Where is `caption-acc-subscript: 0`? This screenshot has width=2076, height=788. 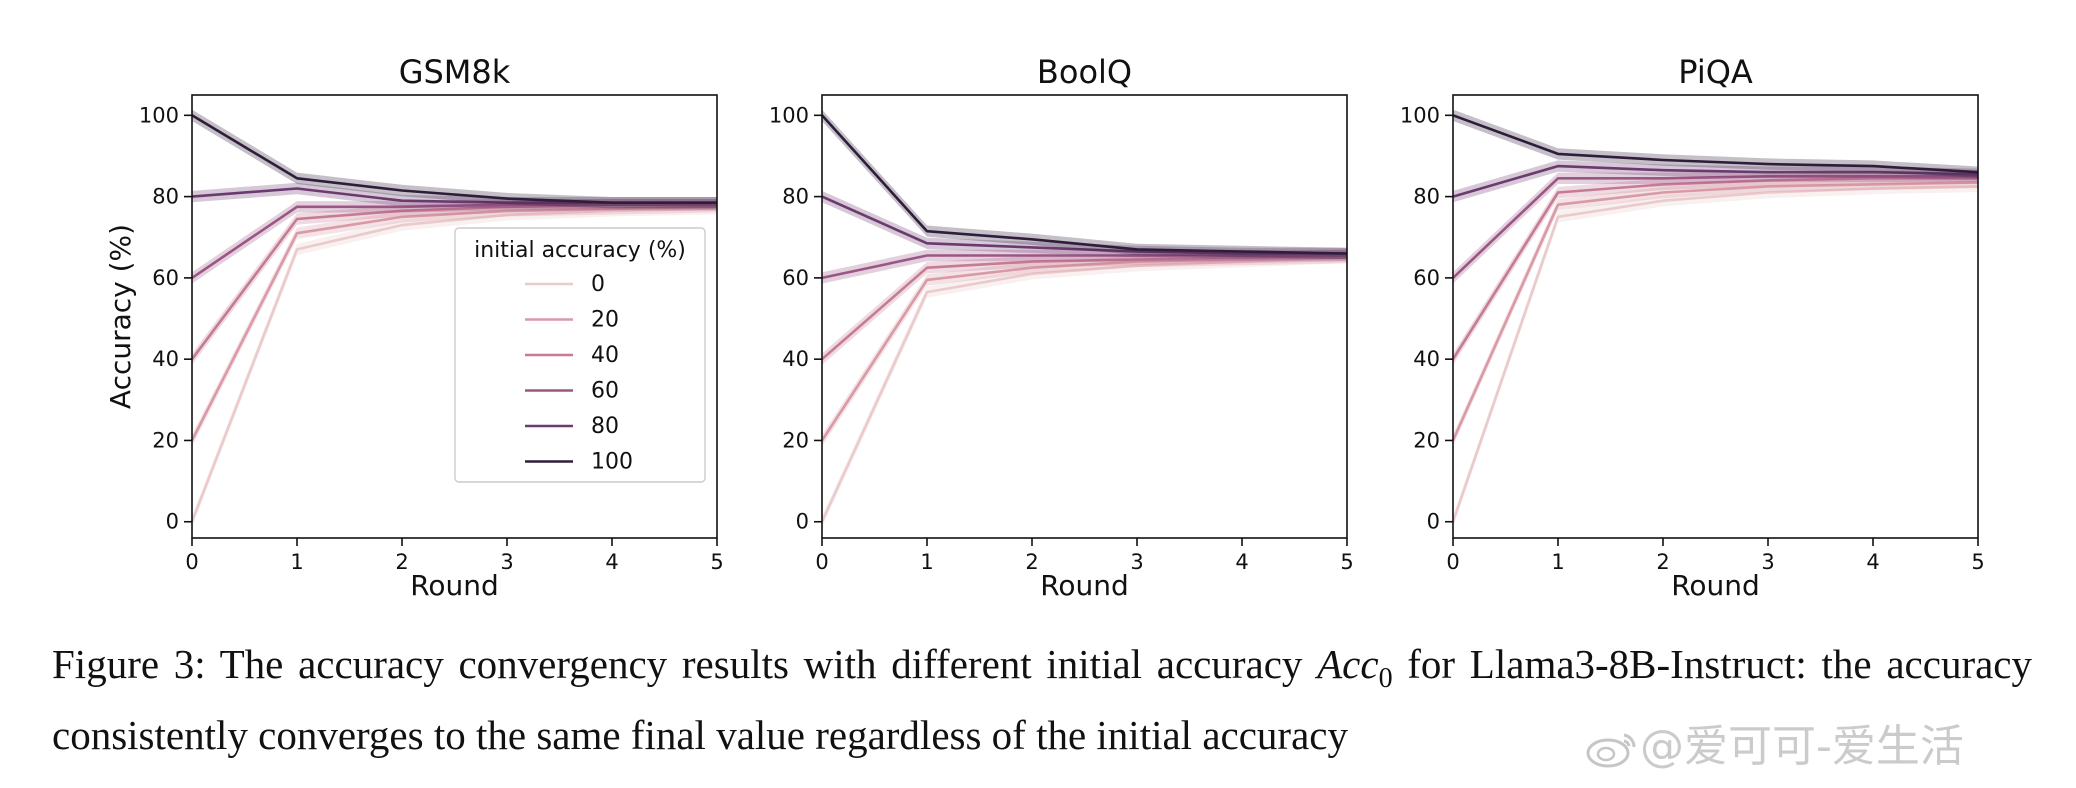
caption-acc-subscript: 0 is located at coordinates (1385, 679).